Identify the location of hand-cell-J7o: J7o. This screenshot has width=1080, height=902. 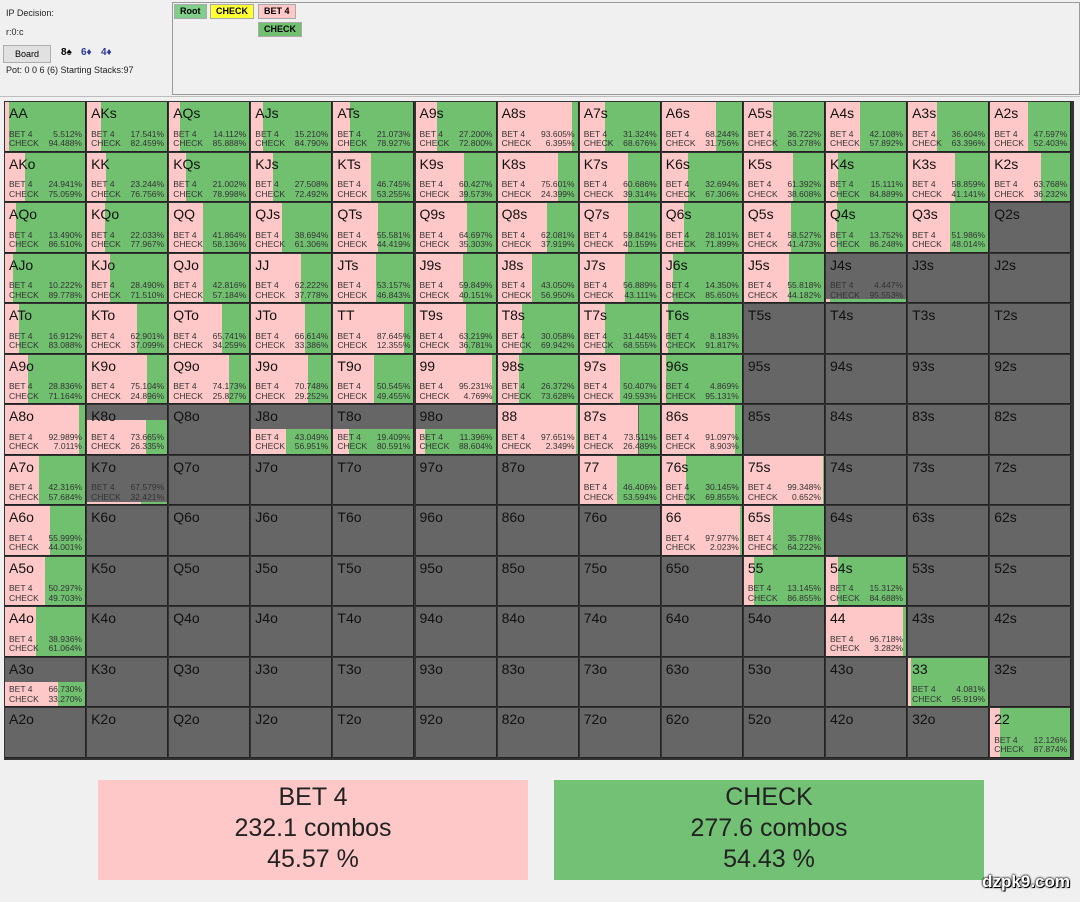
(292, 480).